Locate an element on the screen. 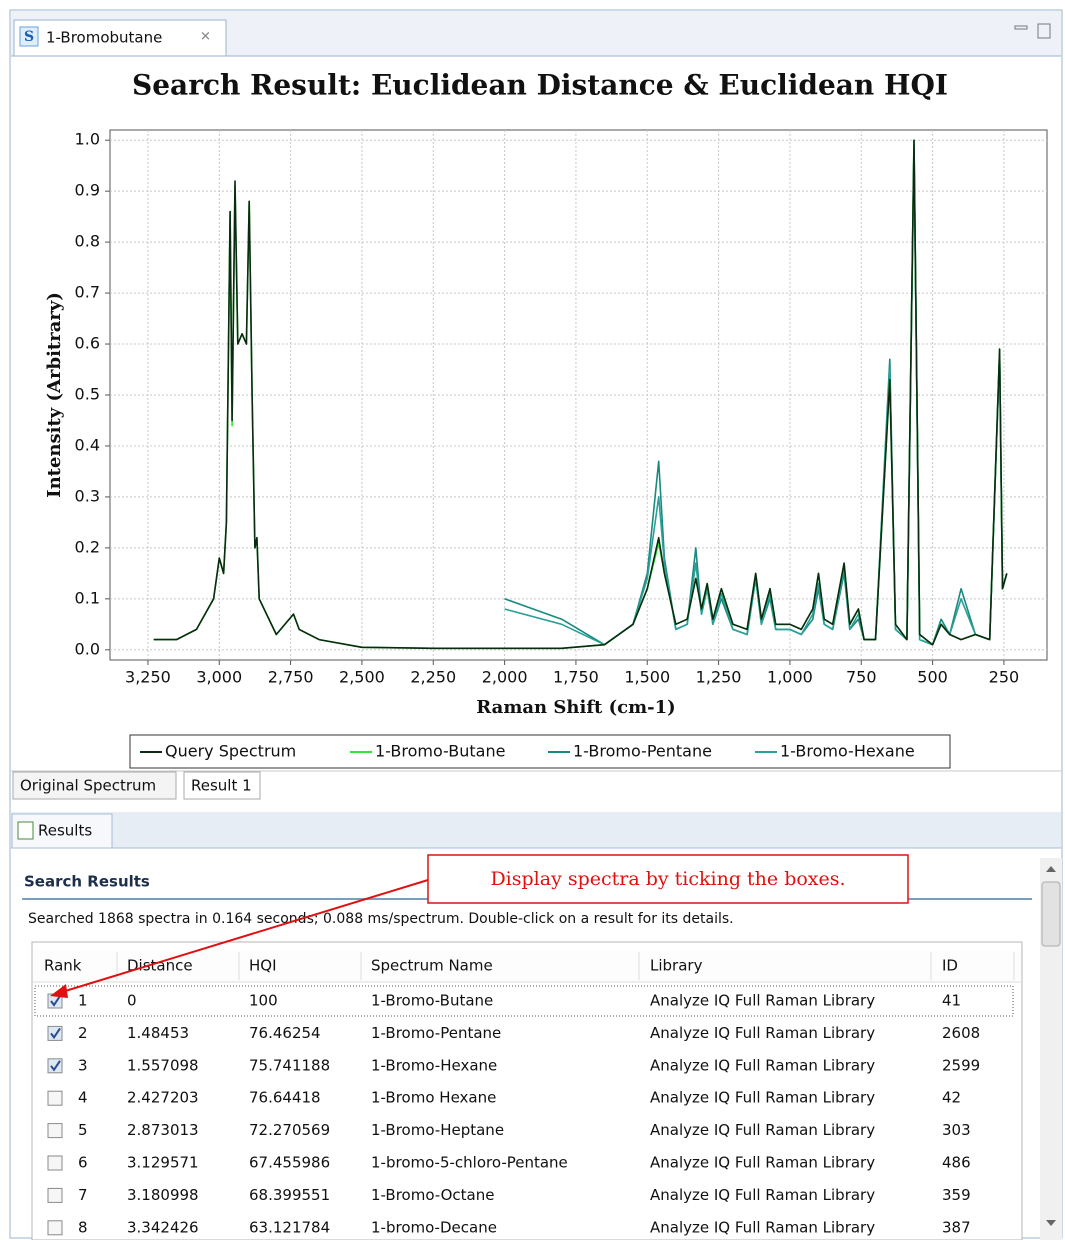  legend-label: 1-Bromo-Pentane is located at coordinates (642, 751).